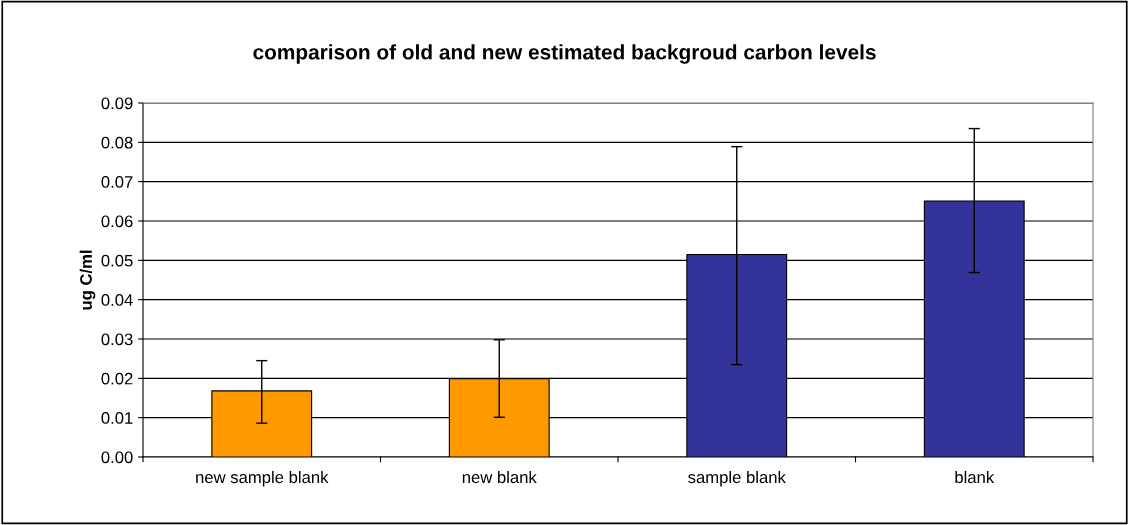  Describe the element at coordinates (499, 477) in the screenshot. I see `x-tick-label: new blank` at that location.